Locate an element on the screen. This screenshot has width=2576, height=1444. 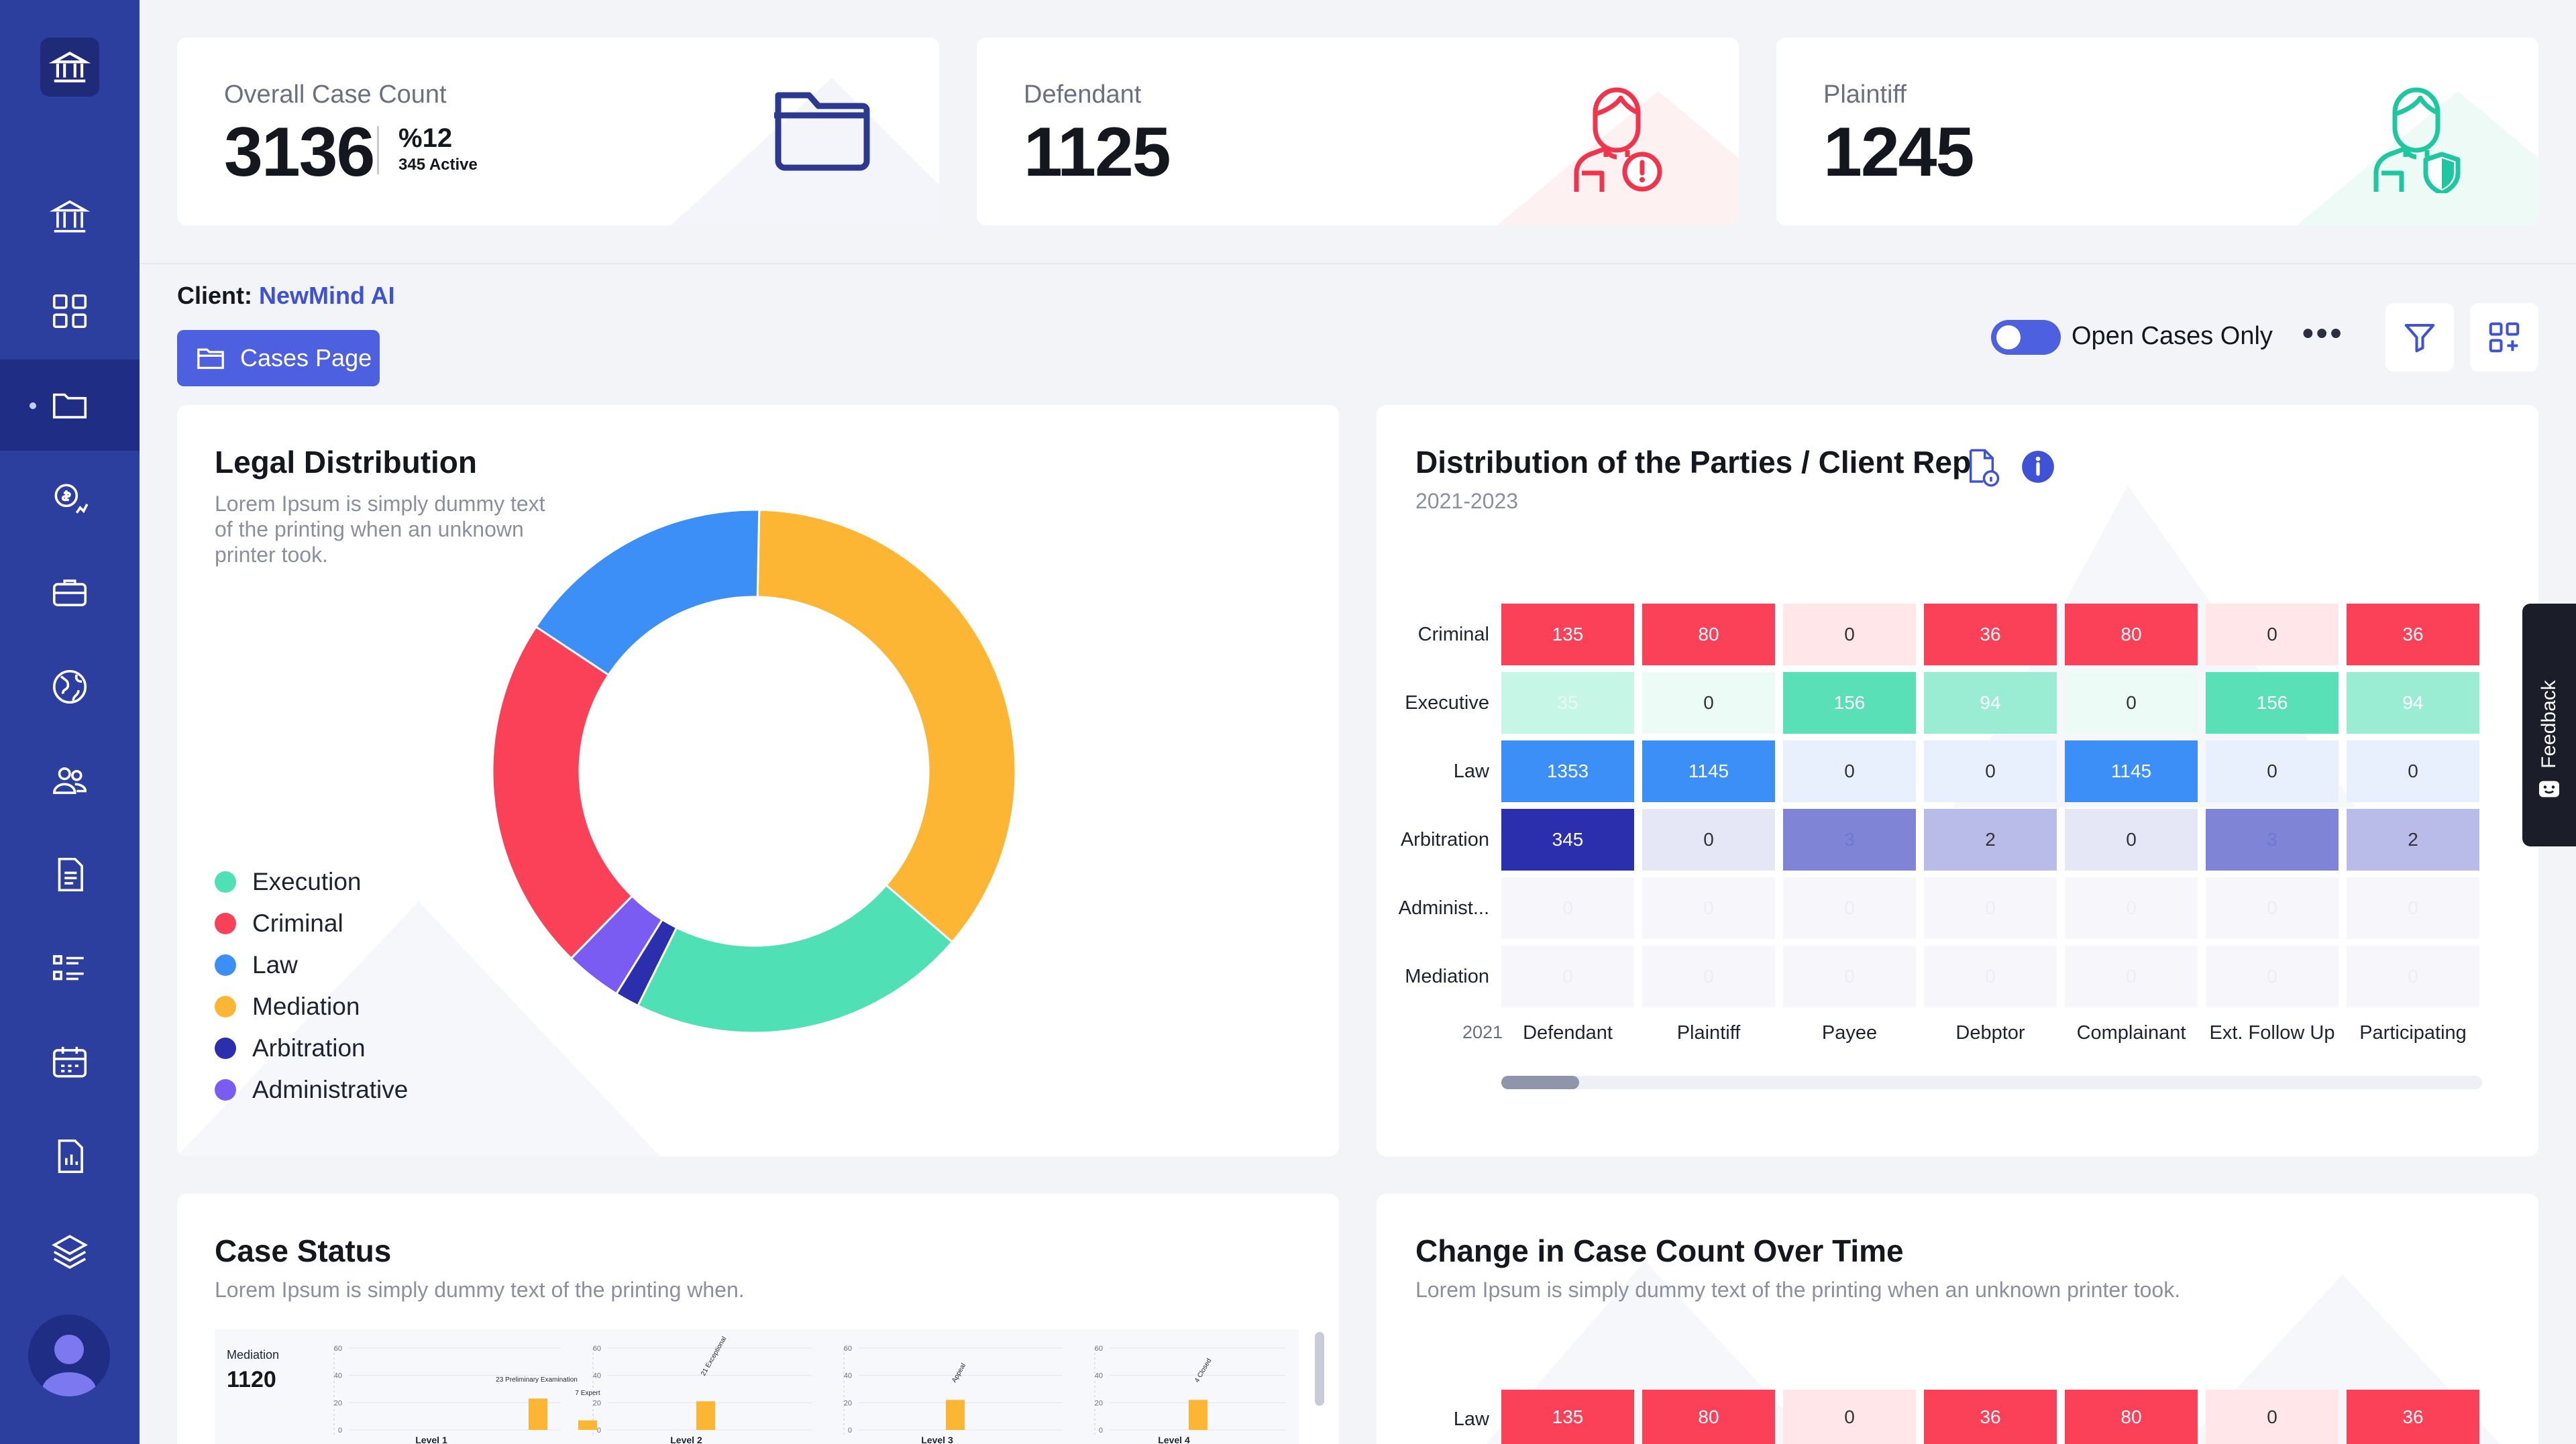
nav-layers is located at coordinates (70, 1250).